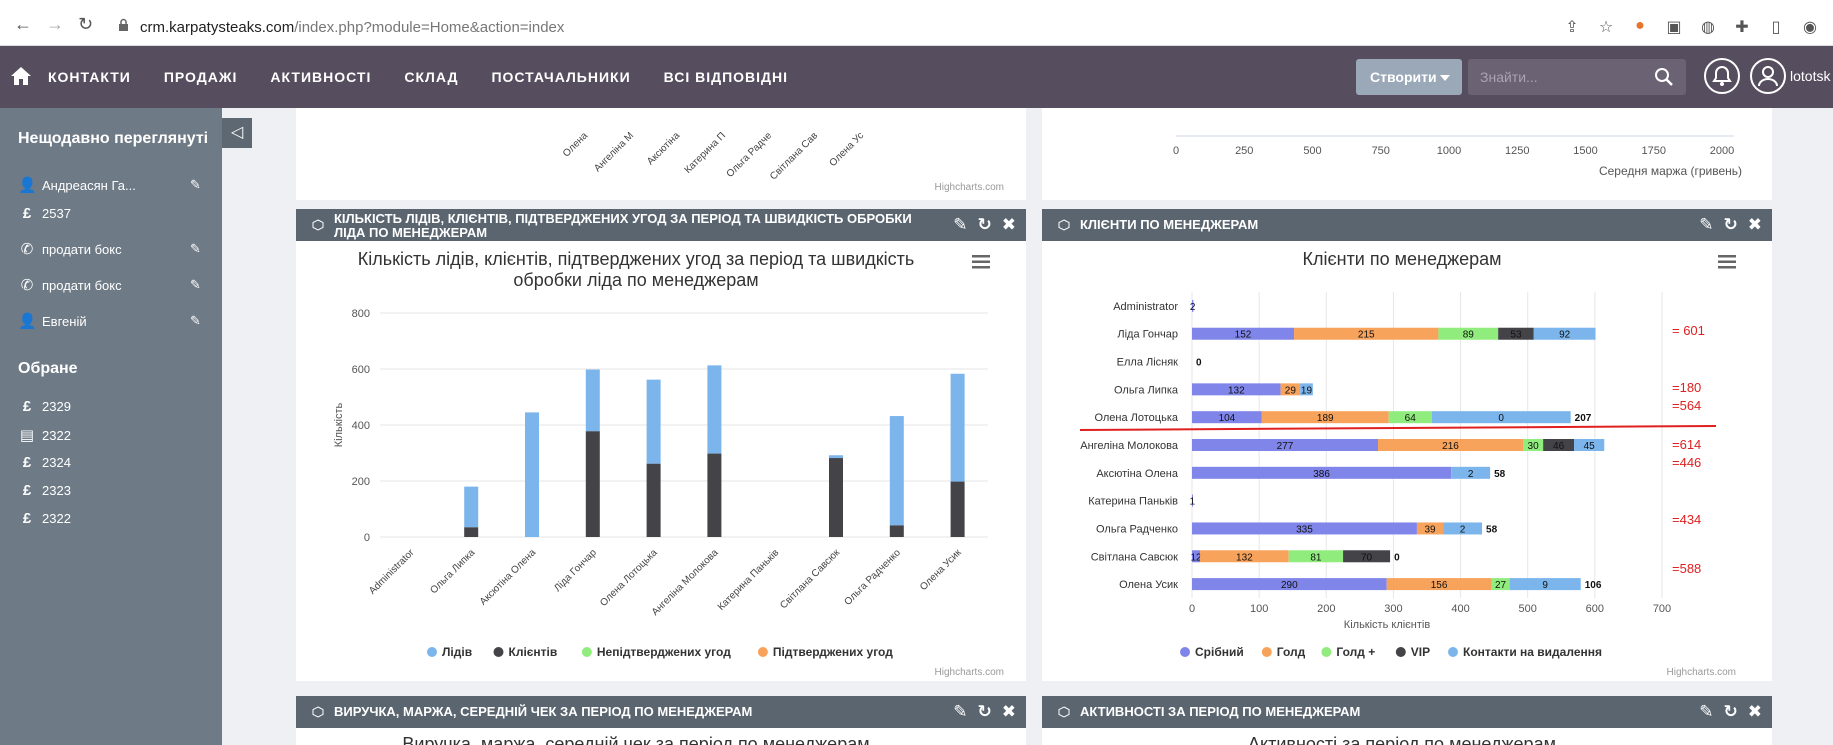 The width and height of the screenshot is (1833, 745). What do you see at coordinates (1528, 609) in the screenshot?
I see `x-tick-label: 500` at bounding box center [1528, 609].